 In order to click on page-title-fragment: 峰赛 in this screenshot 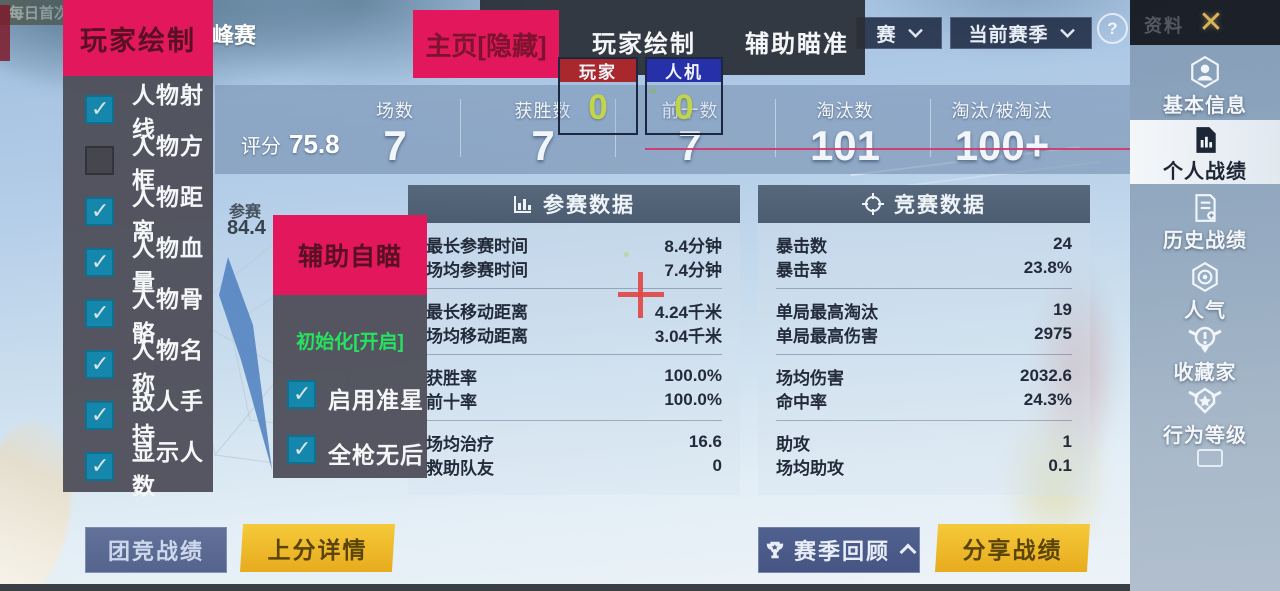, I will do `click(234, 35)`.